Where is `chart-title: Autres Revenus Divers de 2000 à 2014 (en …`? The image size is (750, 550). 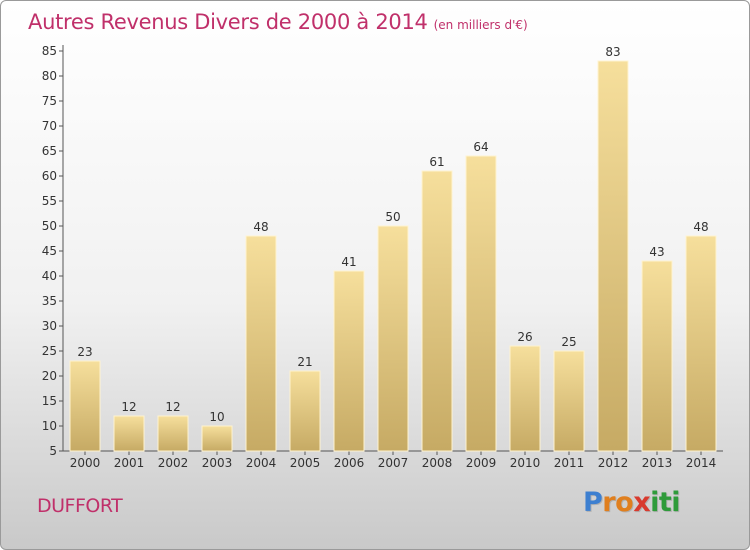
chart-title: Autres Revenus Divers de 2000 à 2014 (en … is located at coordinates (278, 22).